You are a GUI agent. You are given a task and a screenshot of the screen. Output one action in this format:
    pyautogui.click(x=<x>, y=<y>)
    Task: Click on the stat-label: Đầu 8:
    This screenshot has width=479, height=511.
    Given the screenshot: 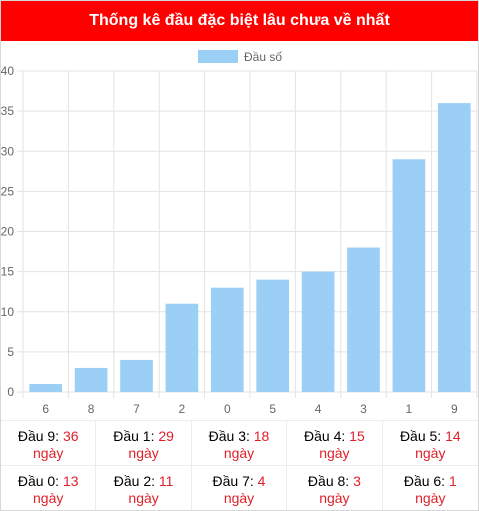 What is the action you would take?
    pyautogui.click(x=328, y=481)
    